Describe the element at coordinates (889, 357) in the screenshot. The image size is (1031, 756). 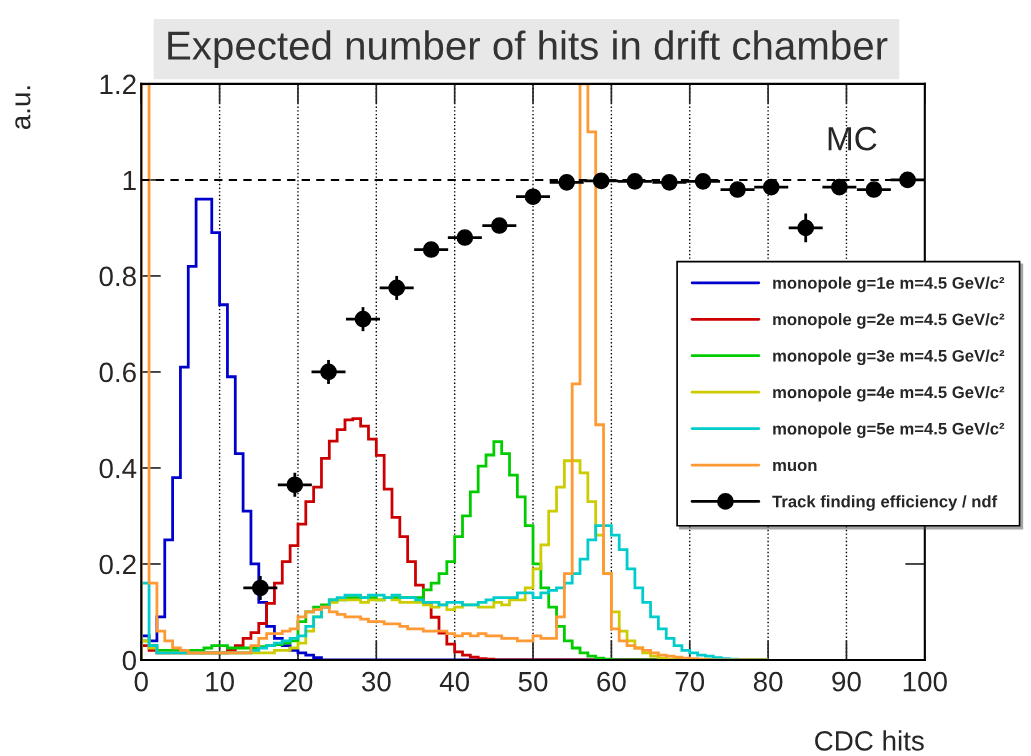
I see `legend-label: monopole g=3e m=4.5 GeV/c²` at that location.